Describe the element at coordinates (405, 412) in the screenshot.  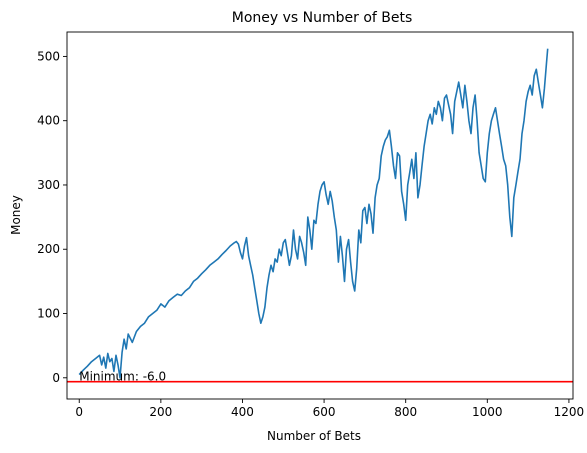
I see `x-tick-label: 800` at that location.